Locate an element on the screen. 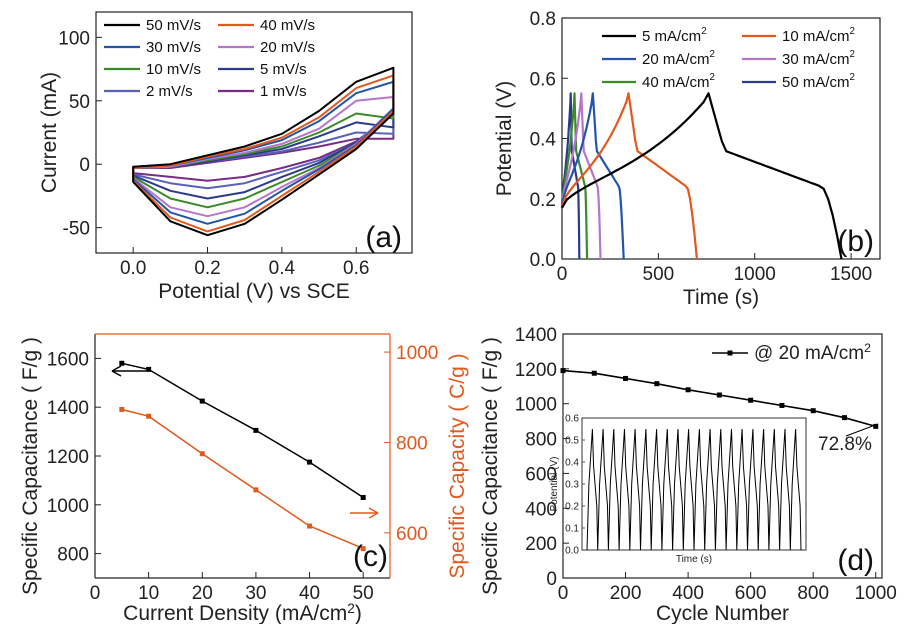  panel-a-xtick-label: 0.2 is located at coordinates (207, 268).